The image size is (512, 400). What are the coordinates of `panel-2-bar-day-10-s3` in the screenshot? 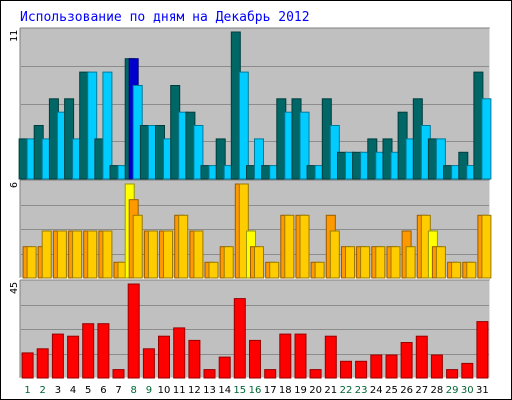 It's located at (168, 254).